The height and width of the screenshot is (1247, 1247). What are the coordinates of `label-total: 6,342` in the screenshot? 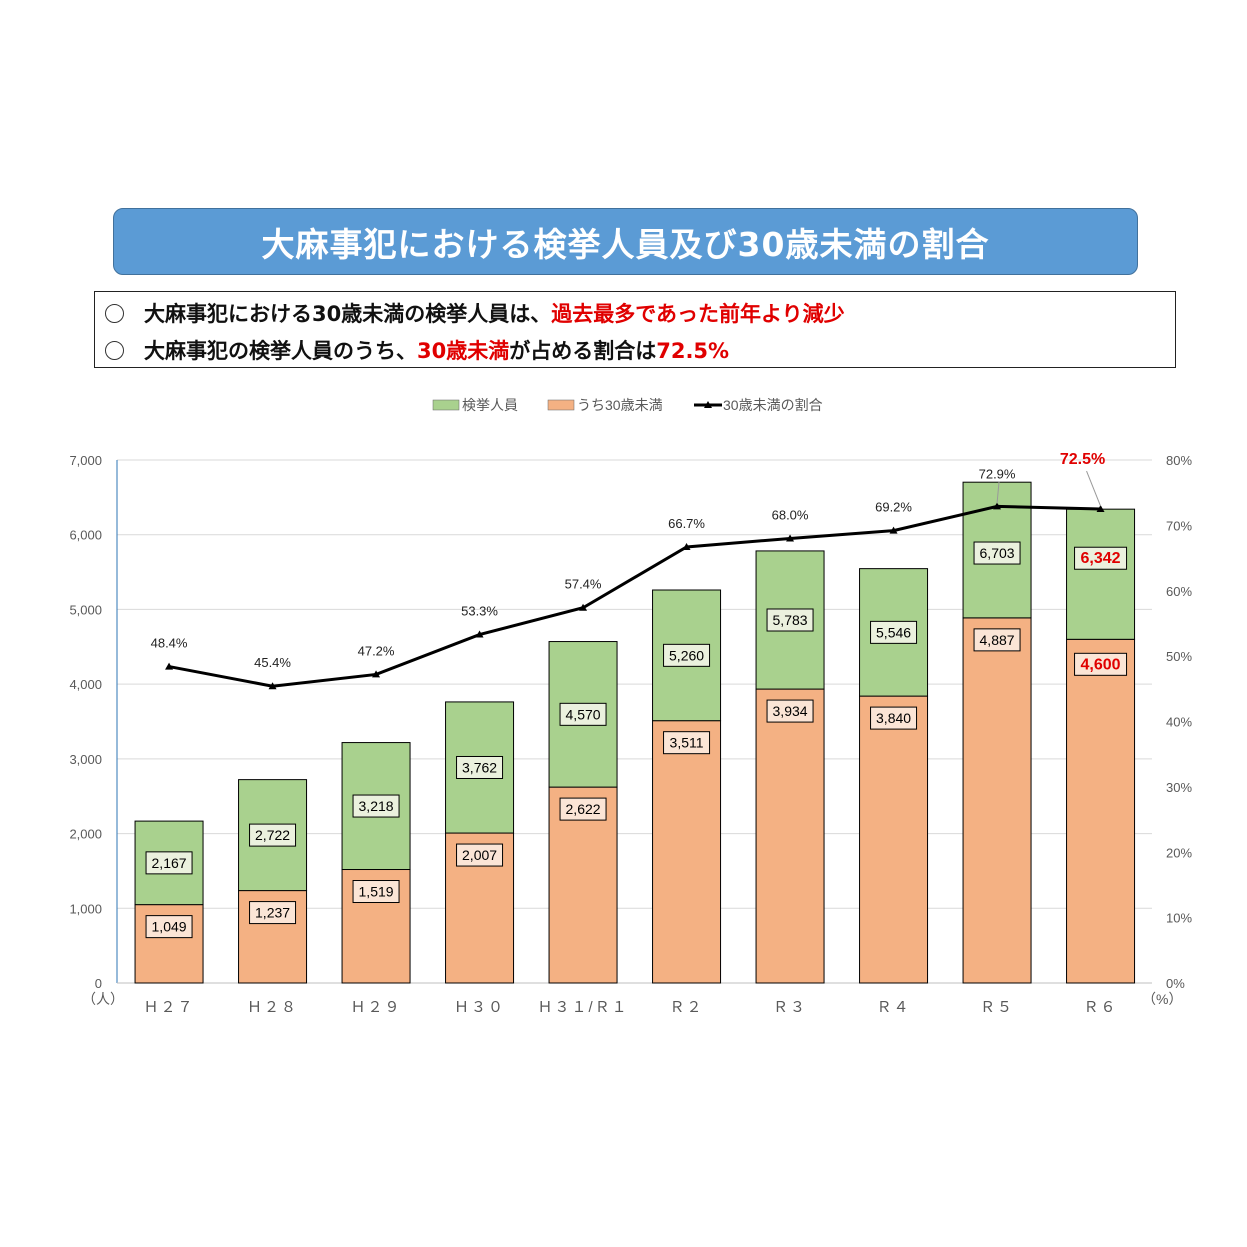 It's located at (1101, 558).